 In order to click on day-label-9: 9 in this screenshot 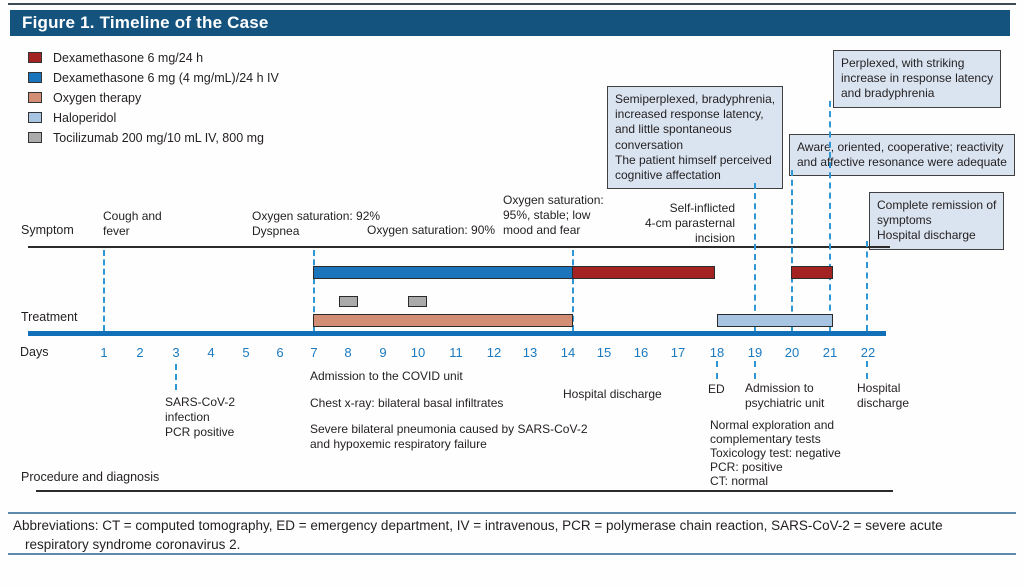, I will do `click(383, 352)`.